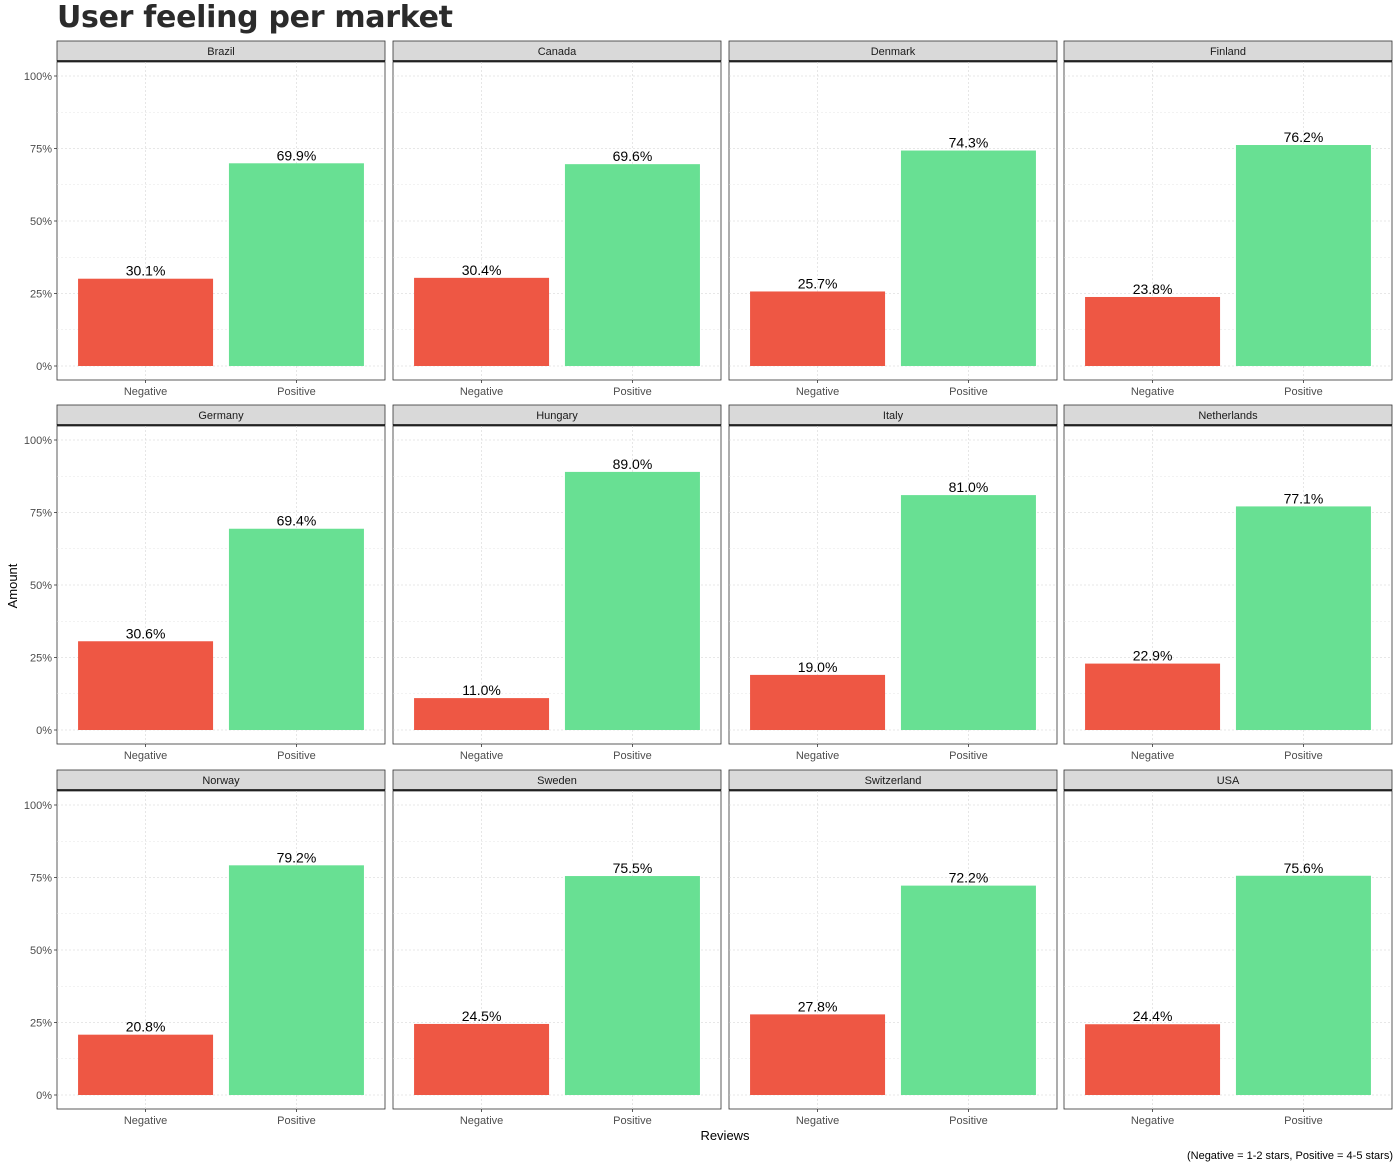 This screenshot has width=1400, height=1168. I want to click on value-label: 77.1%, so click(1304, 498).